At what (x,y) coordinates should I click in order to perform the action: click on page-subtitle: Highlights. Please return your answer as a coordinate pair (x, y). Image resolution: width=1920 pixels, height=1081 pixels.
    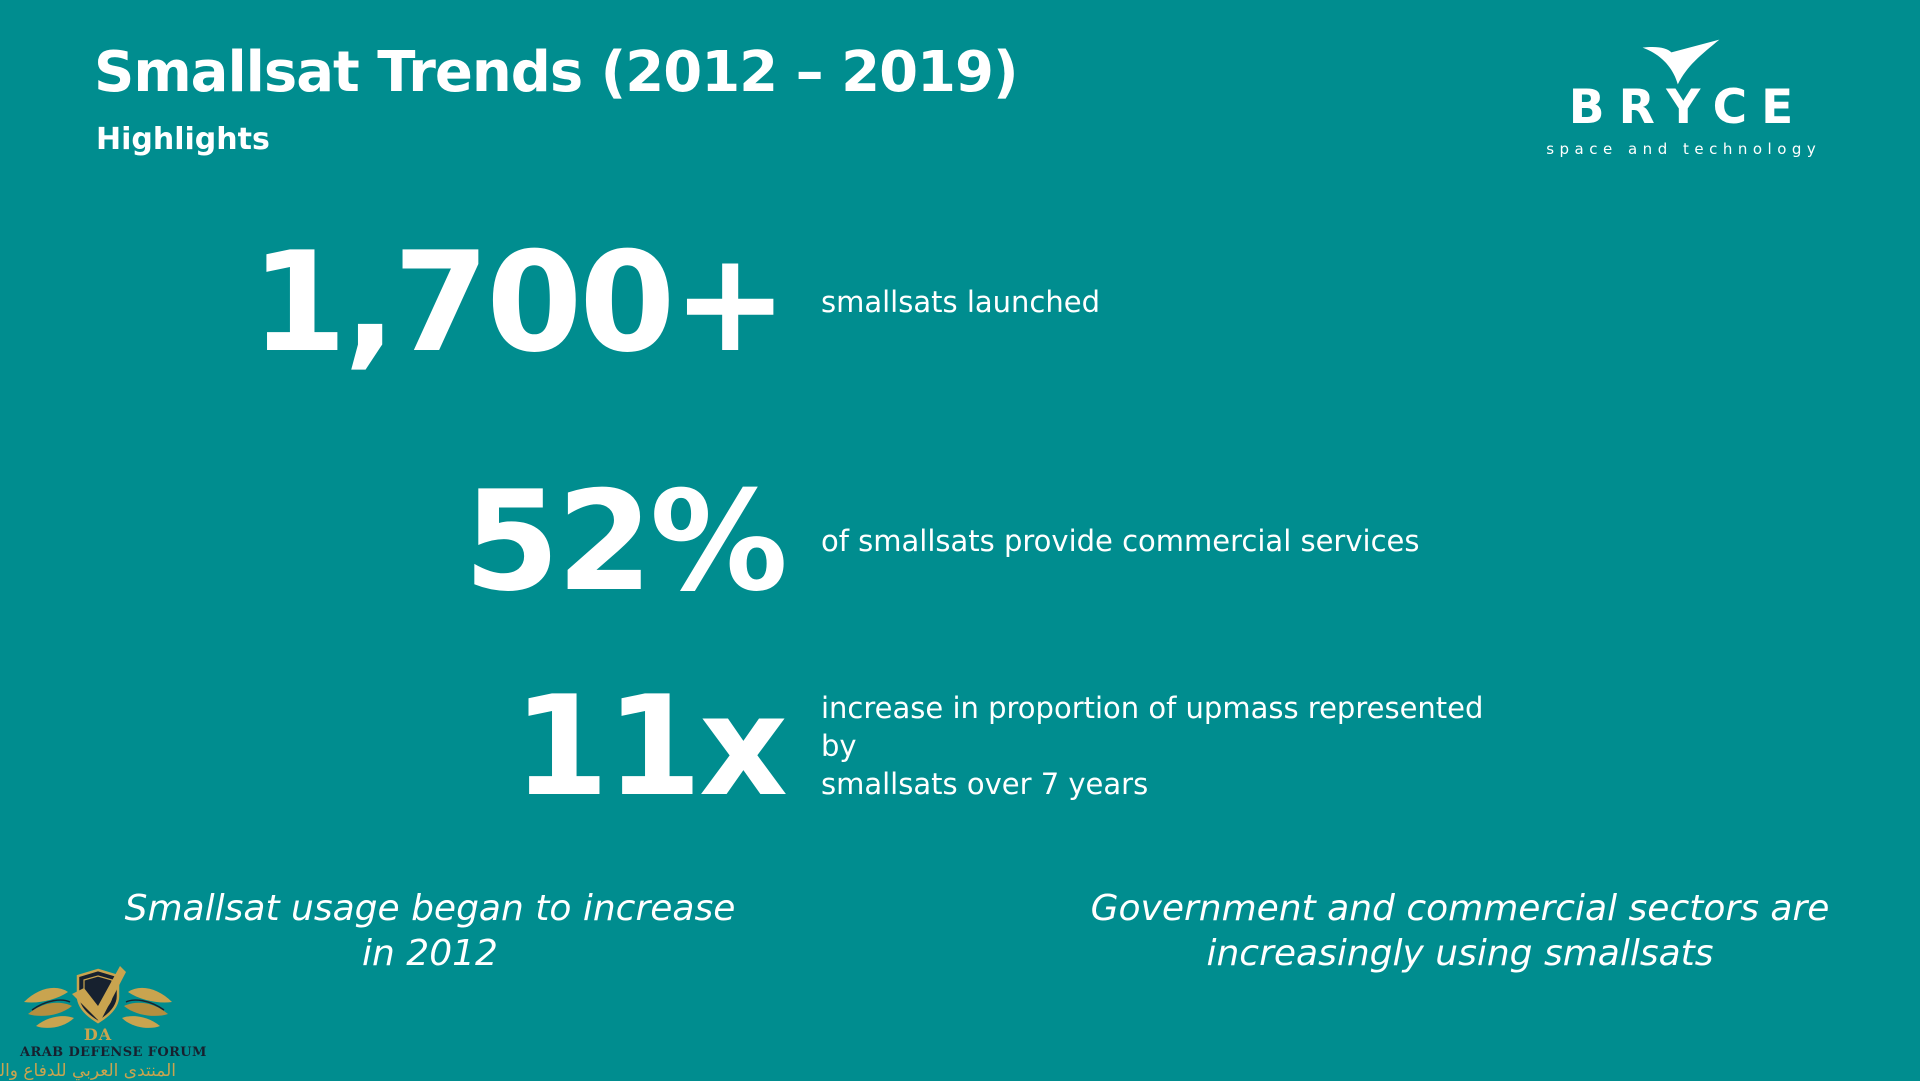
    Looking at the image, I should click on (183, 139).